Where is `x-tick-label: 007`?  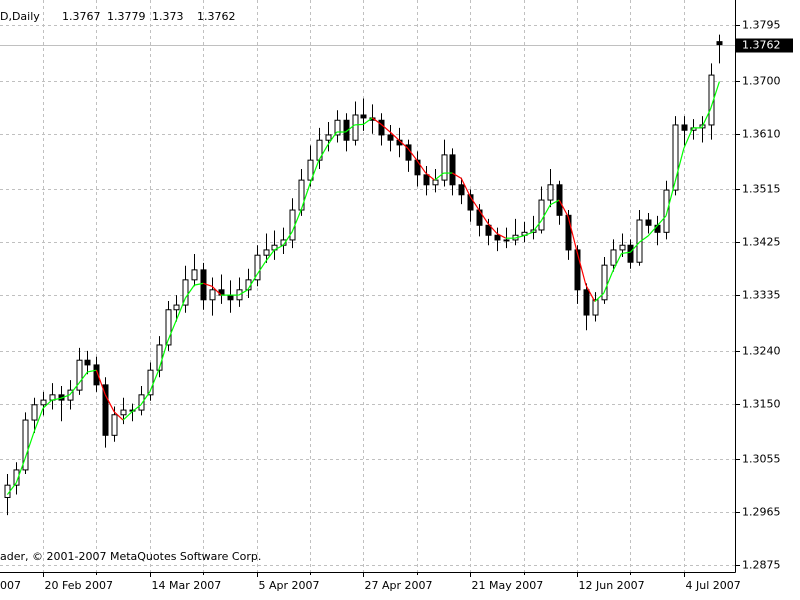 x-tick-label: 007 is located at coordinates (10, 585).